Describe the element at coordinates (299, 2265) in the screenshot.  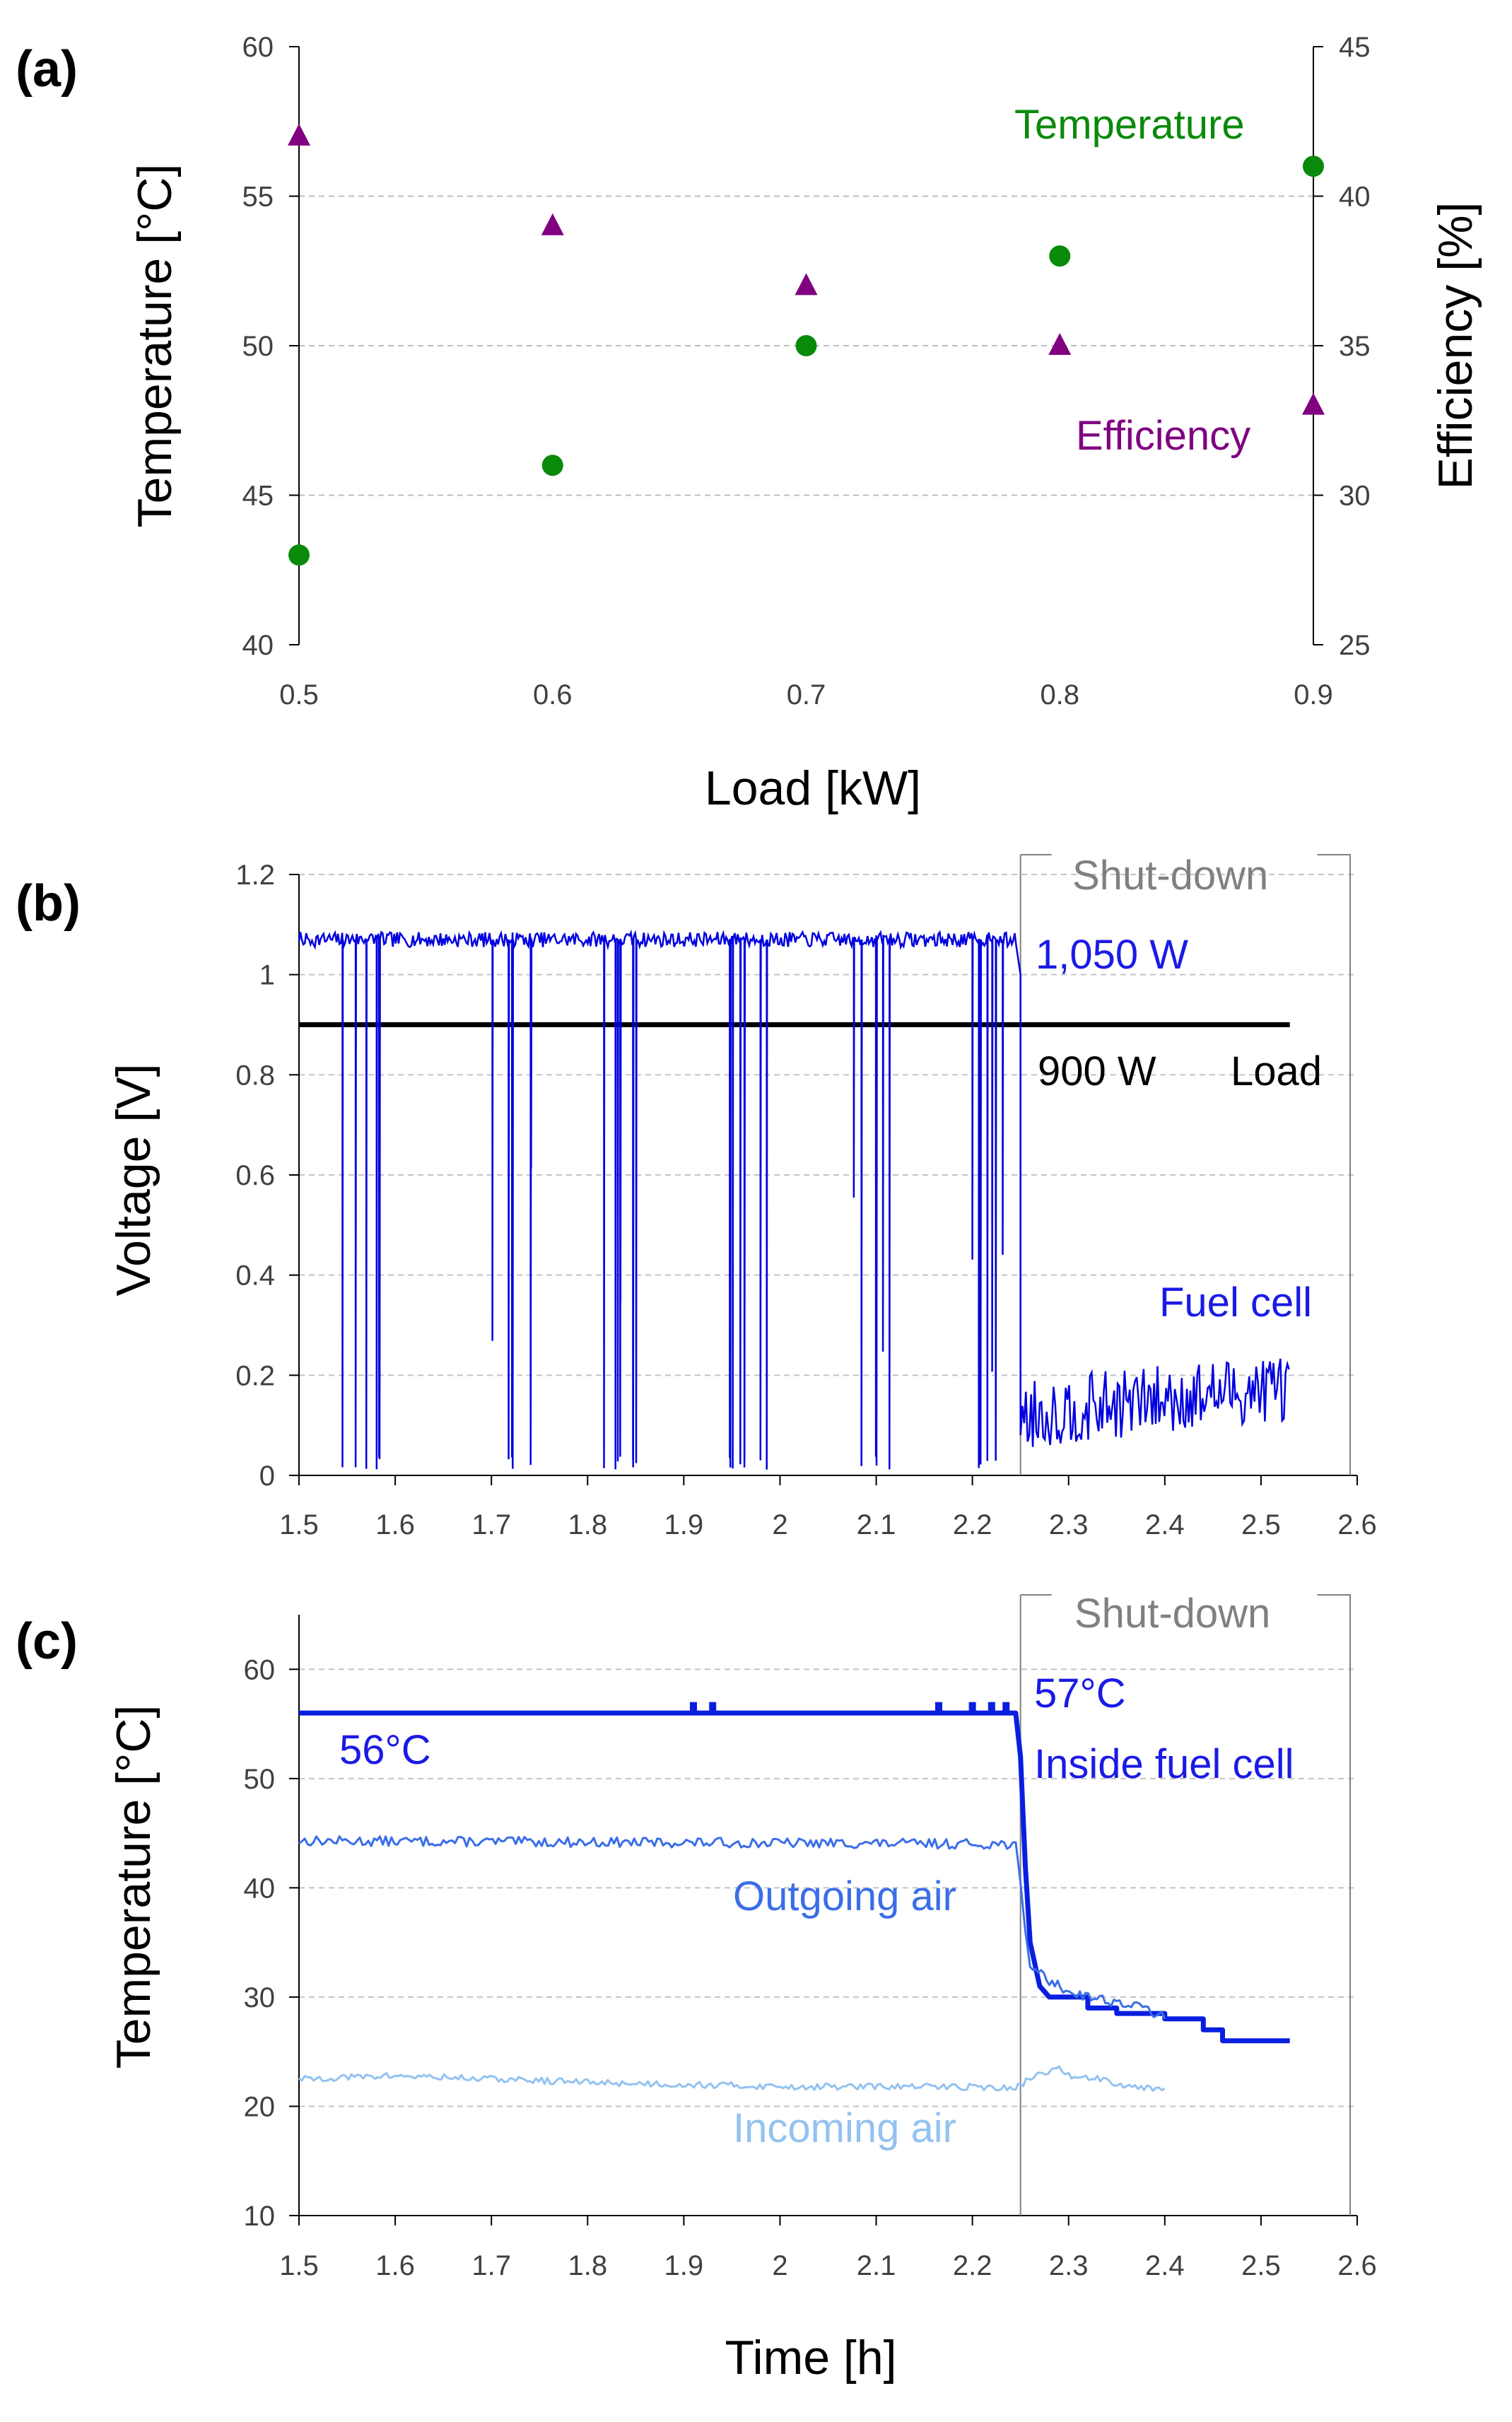
I see `panel-c-x-tick-label: 1.5` at that location.